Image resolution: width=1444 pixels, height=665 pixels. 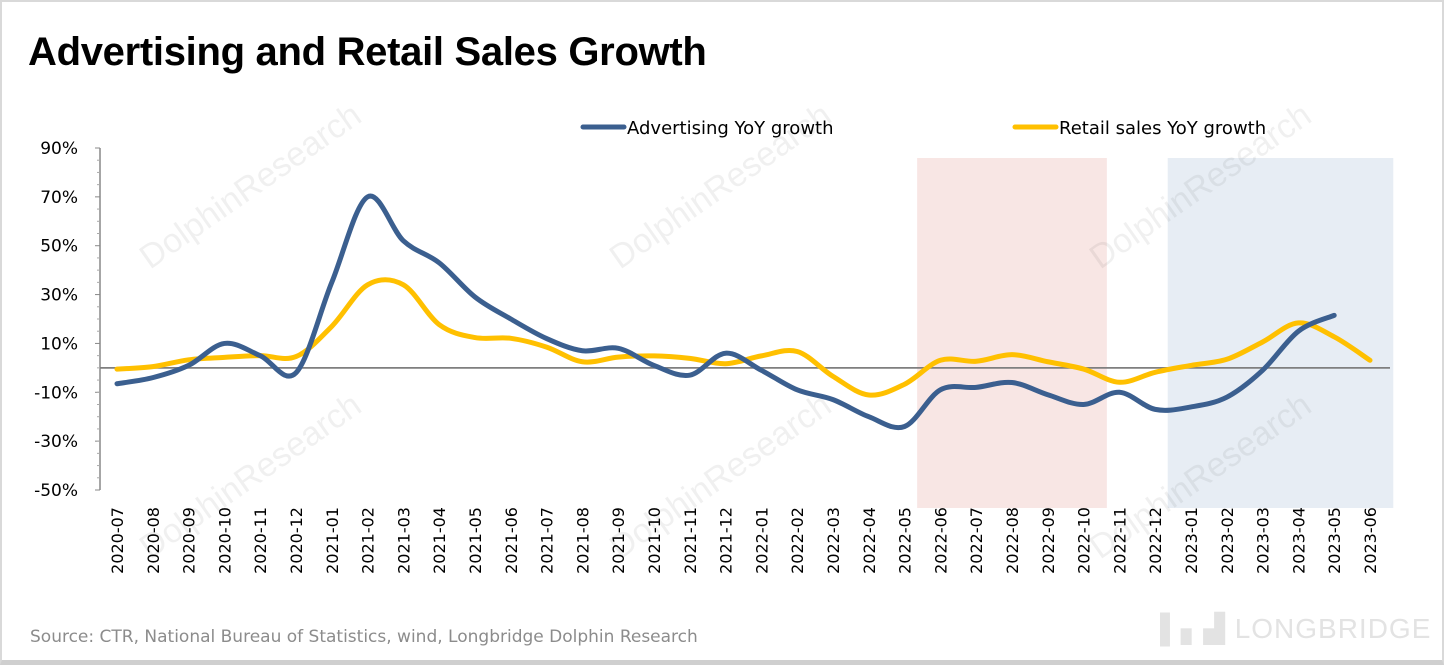 I want to click on y-tick-label: 90%, so click(x=59, y=149).